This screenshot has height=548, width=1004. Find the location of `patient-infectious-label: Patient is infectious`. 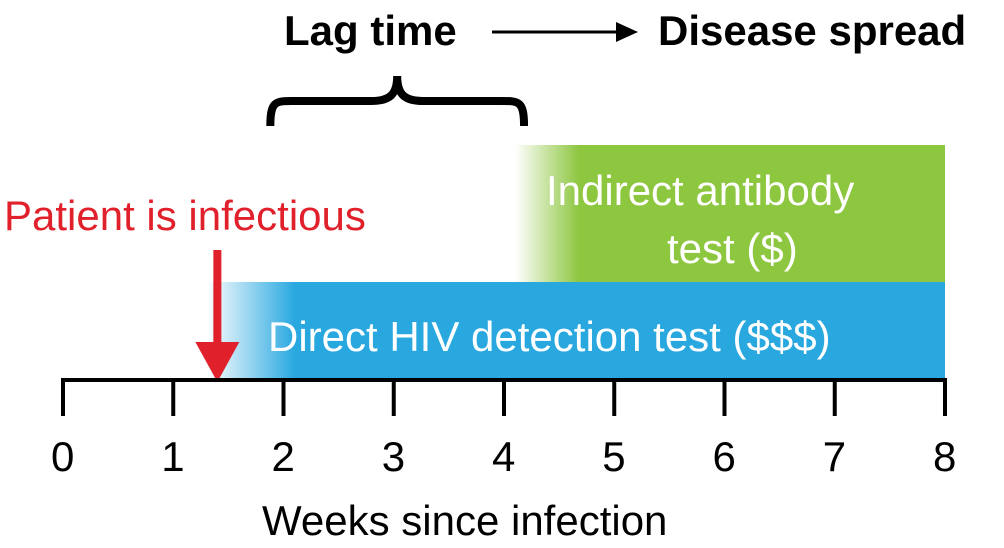

patient-infectious-label: Patient is infectious is located at coordinates (185, 215).